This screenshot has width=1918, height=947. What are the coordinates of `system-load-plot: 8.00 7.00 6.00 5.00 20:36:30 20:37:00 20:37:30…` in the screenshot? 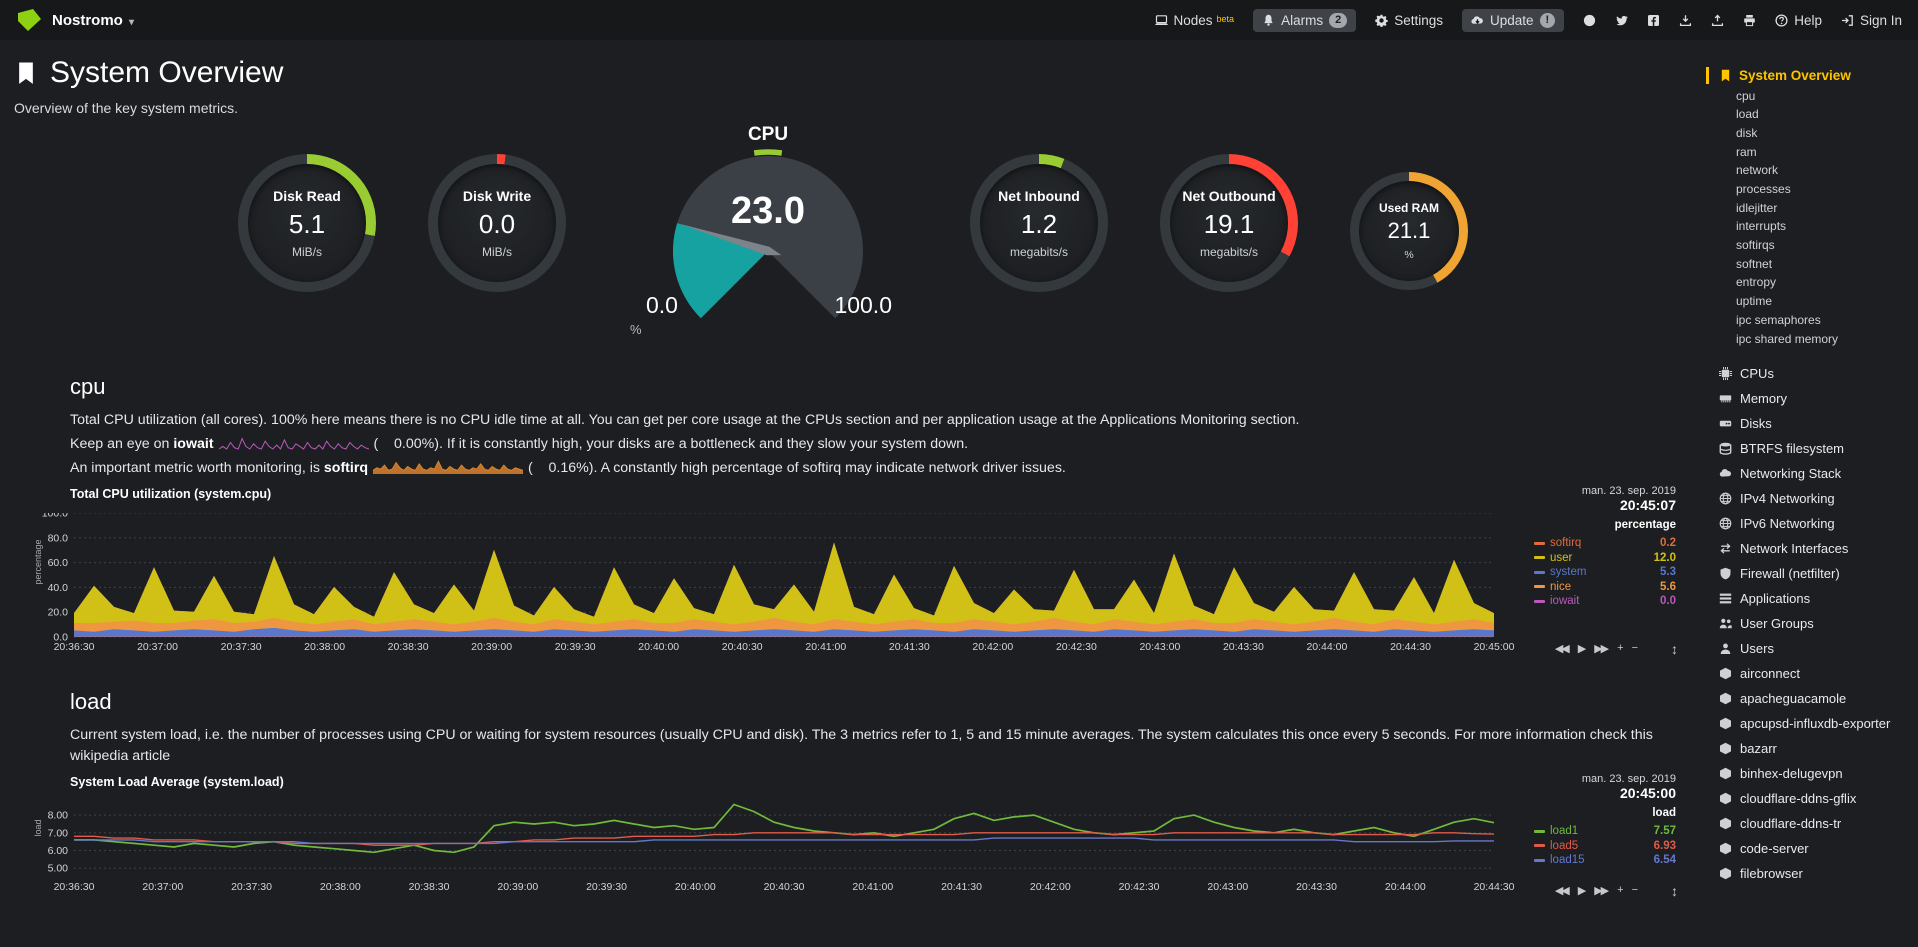 It's located at (773, 848).